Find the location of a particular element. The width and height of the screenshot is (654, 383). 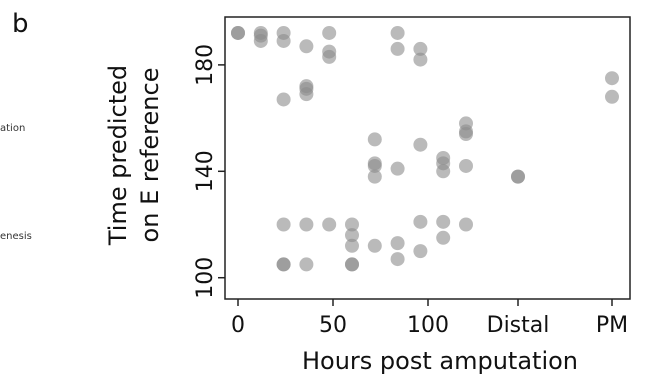

y-tick-label: 140 is located at coordinates (205, 171).